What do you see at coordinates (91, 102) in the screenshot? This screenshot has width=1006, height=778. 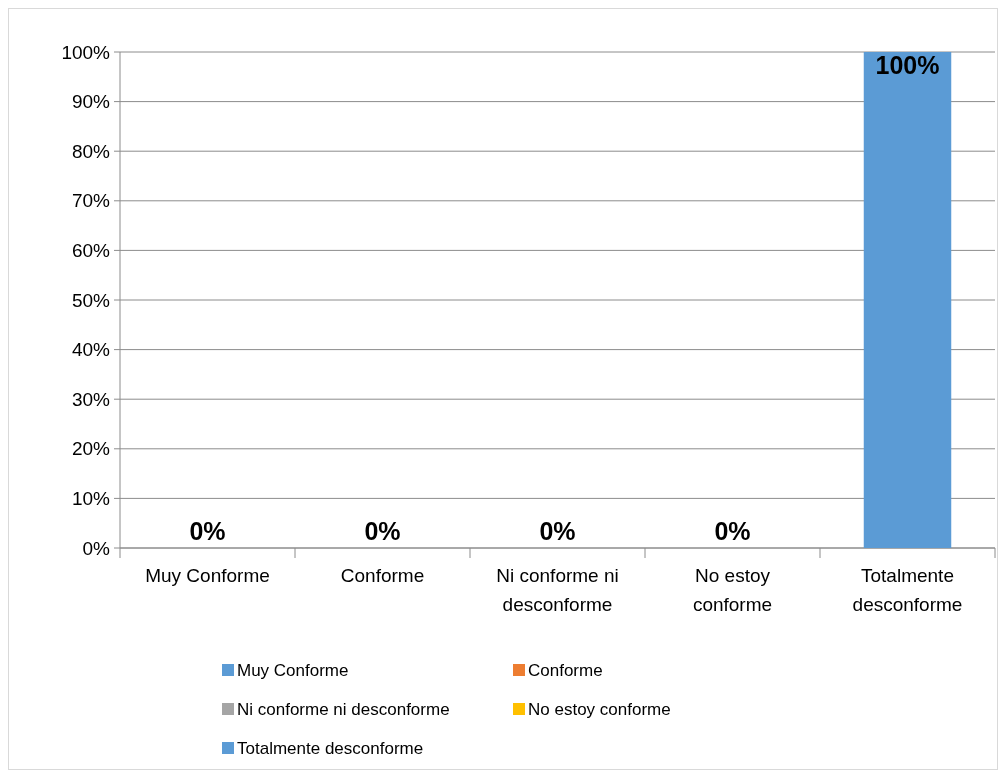 I see `y-tick-label: 90%` at bounding box center [91, 102].